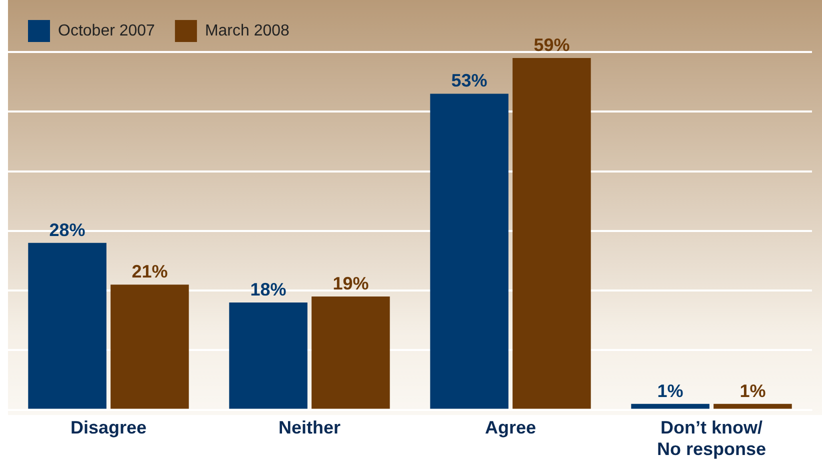 Image resolution: width=822 pixels, height=469 pixels. Describe the element at coordinates (309, 428) in the screenshot. I see `x-tick-label: Neither` at that location.